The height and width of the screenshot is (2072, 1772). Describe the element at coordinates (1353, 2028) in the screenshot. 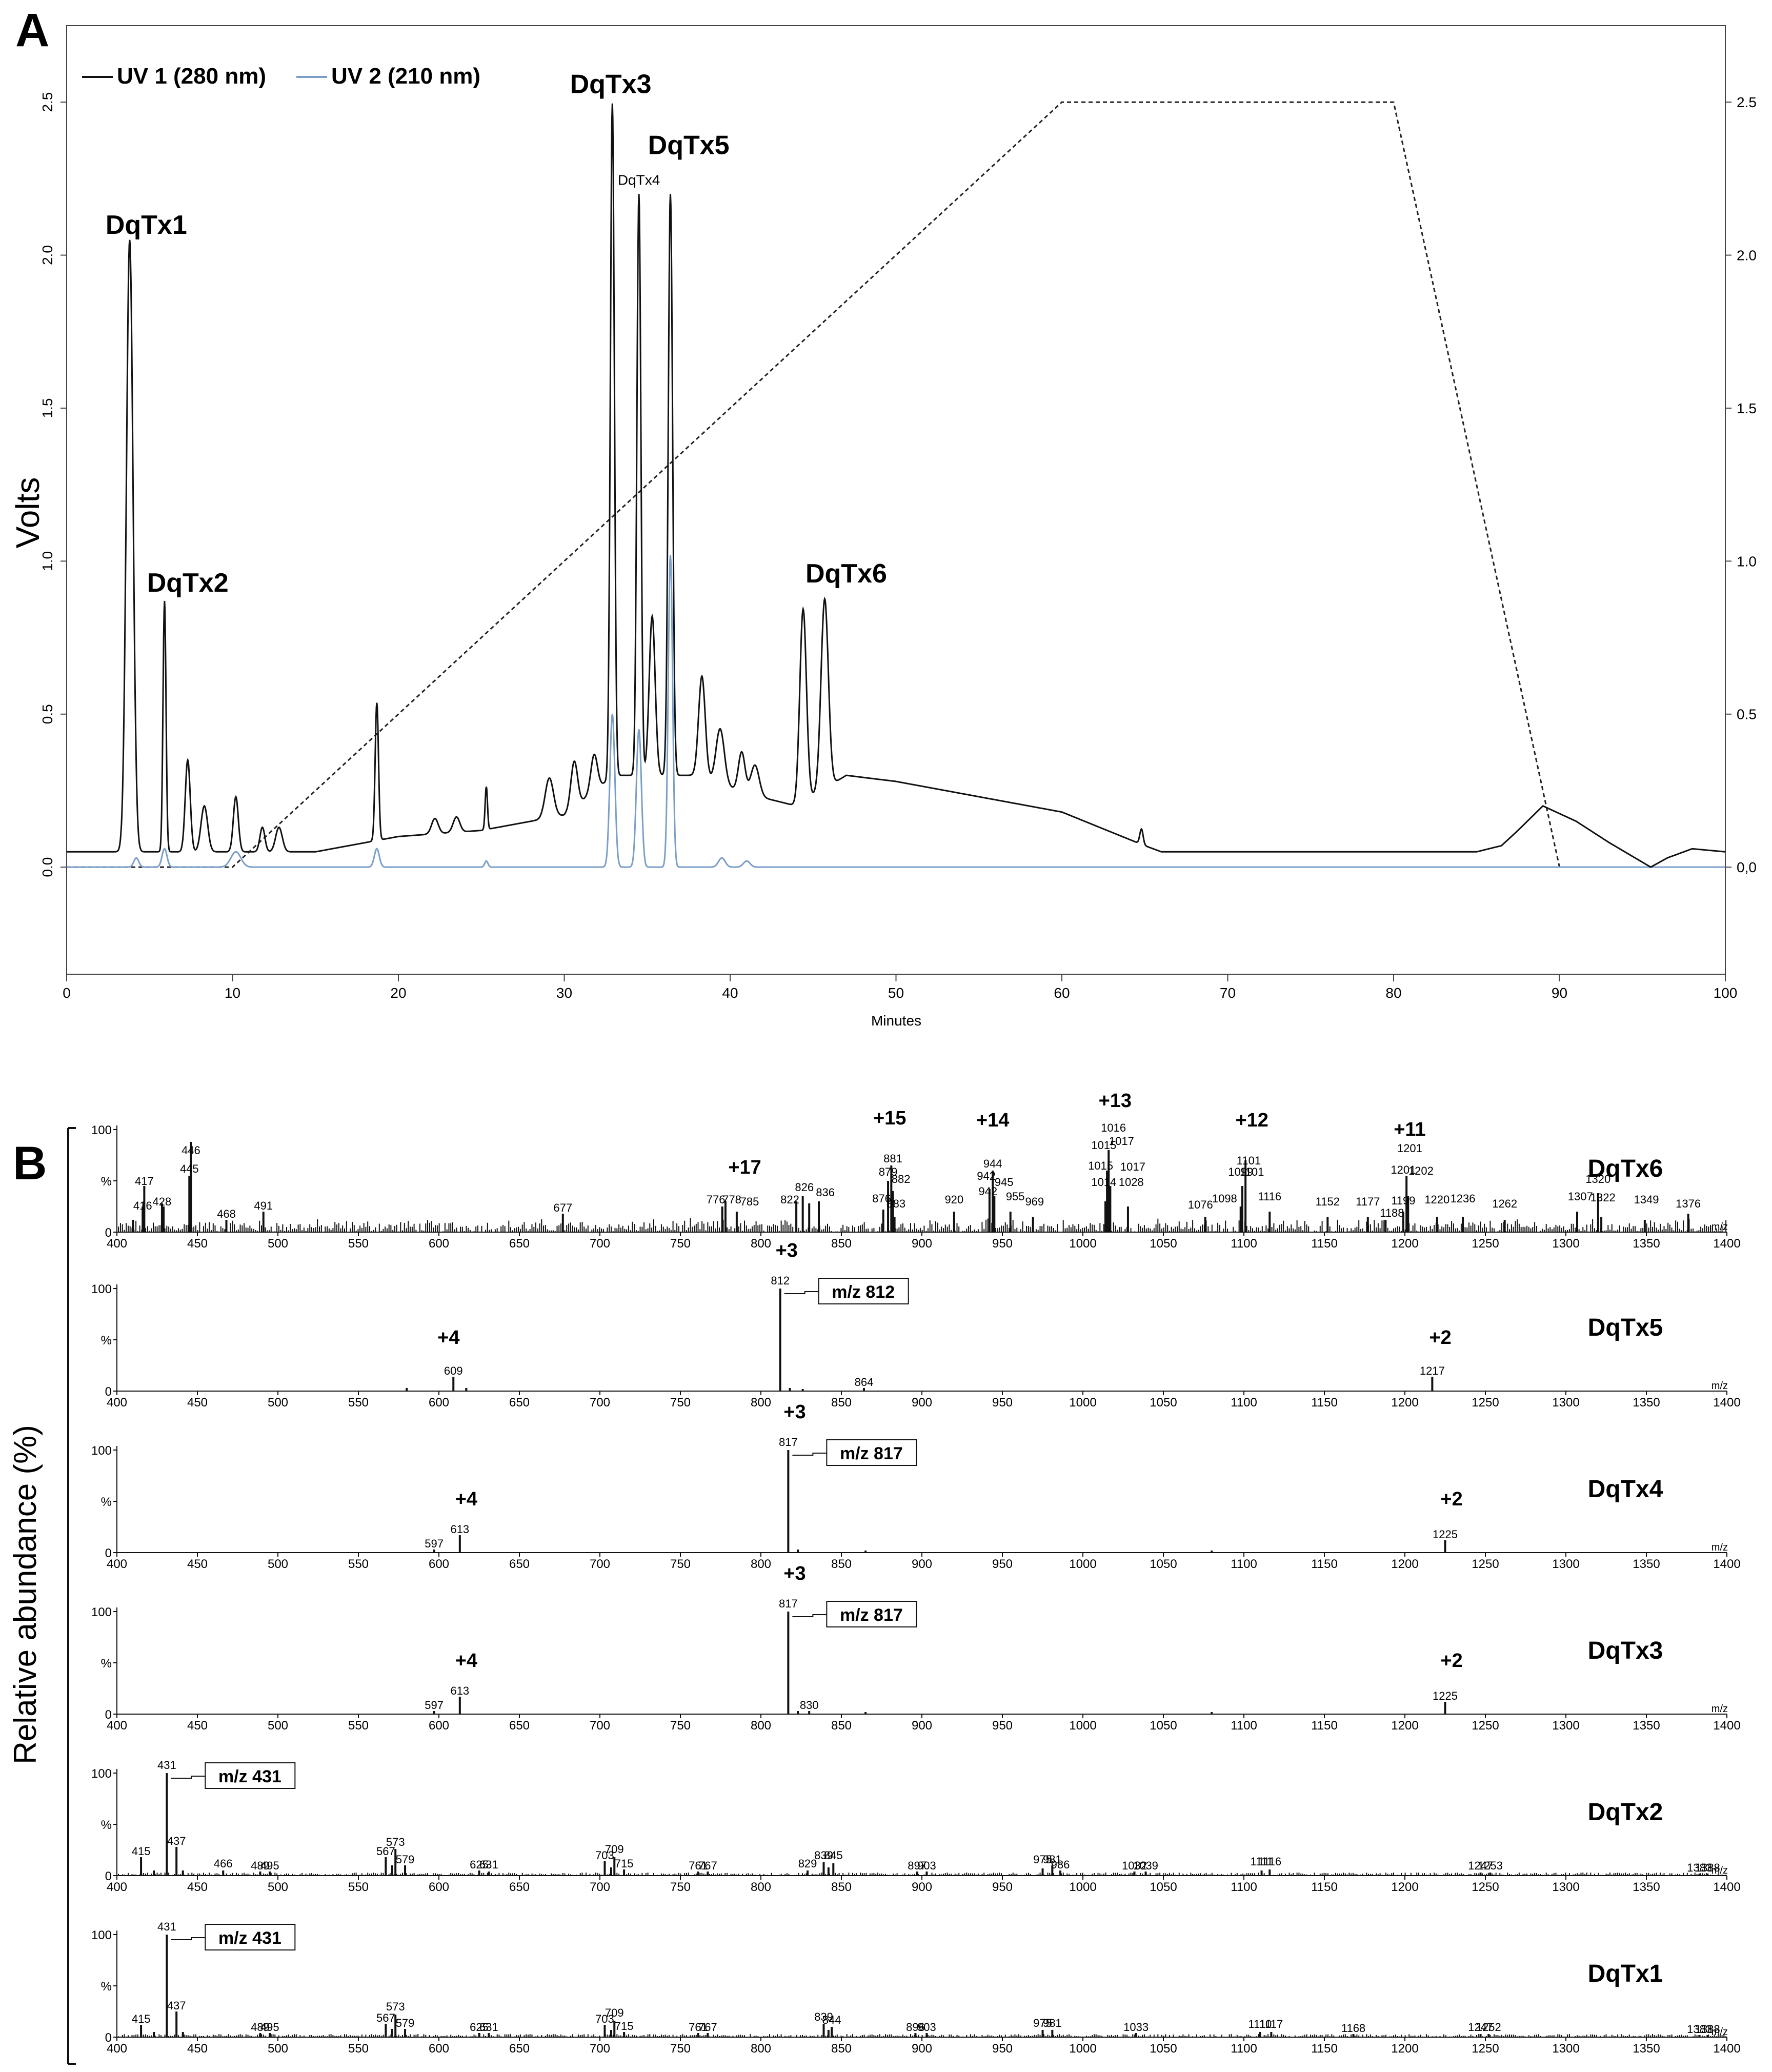

I see `ms-peak-label: 1168` at that location.